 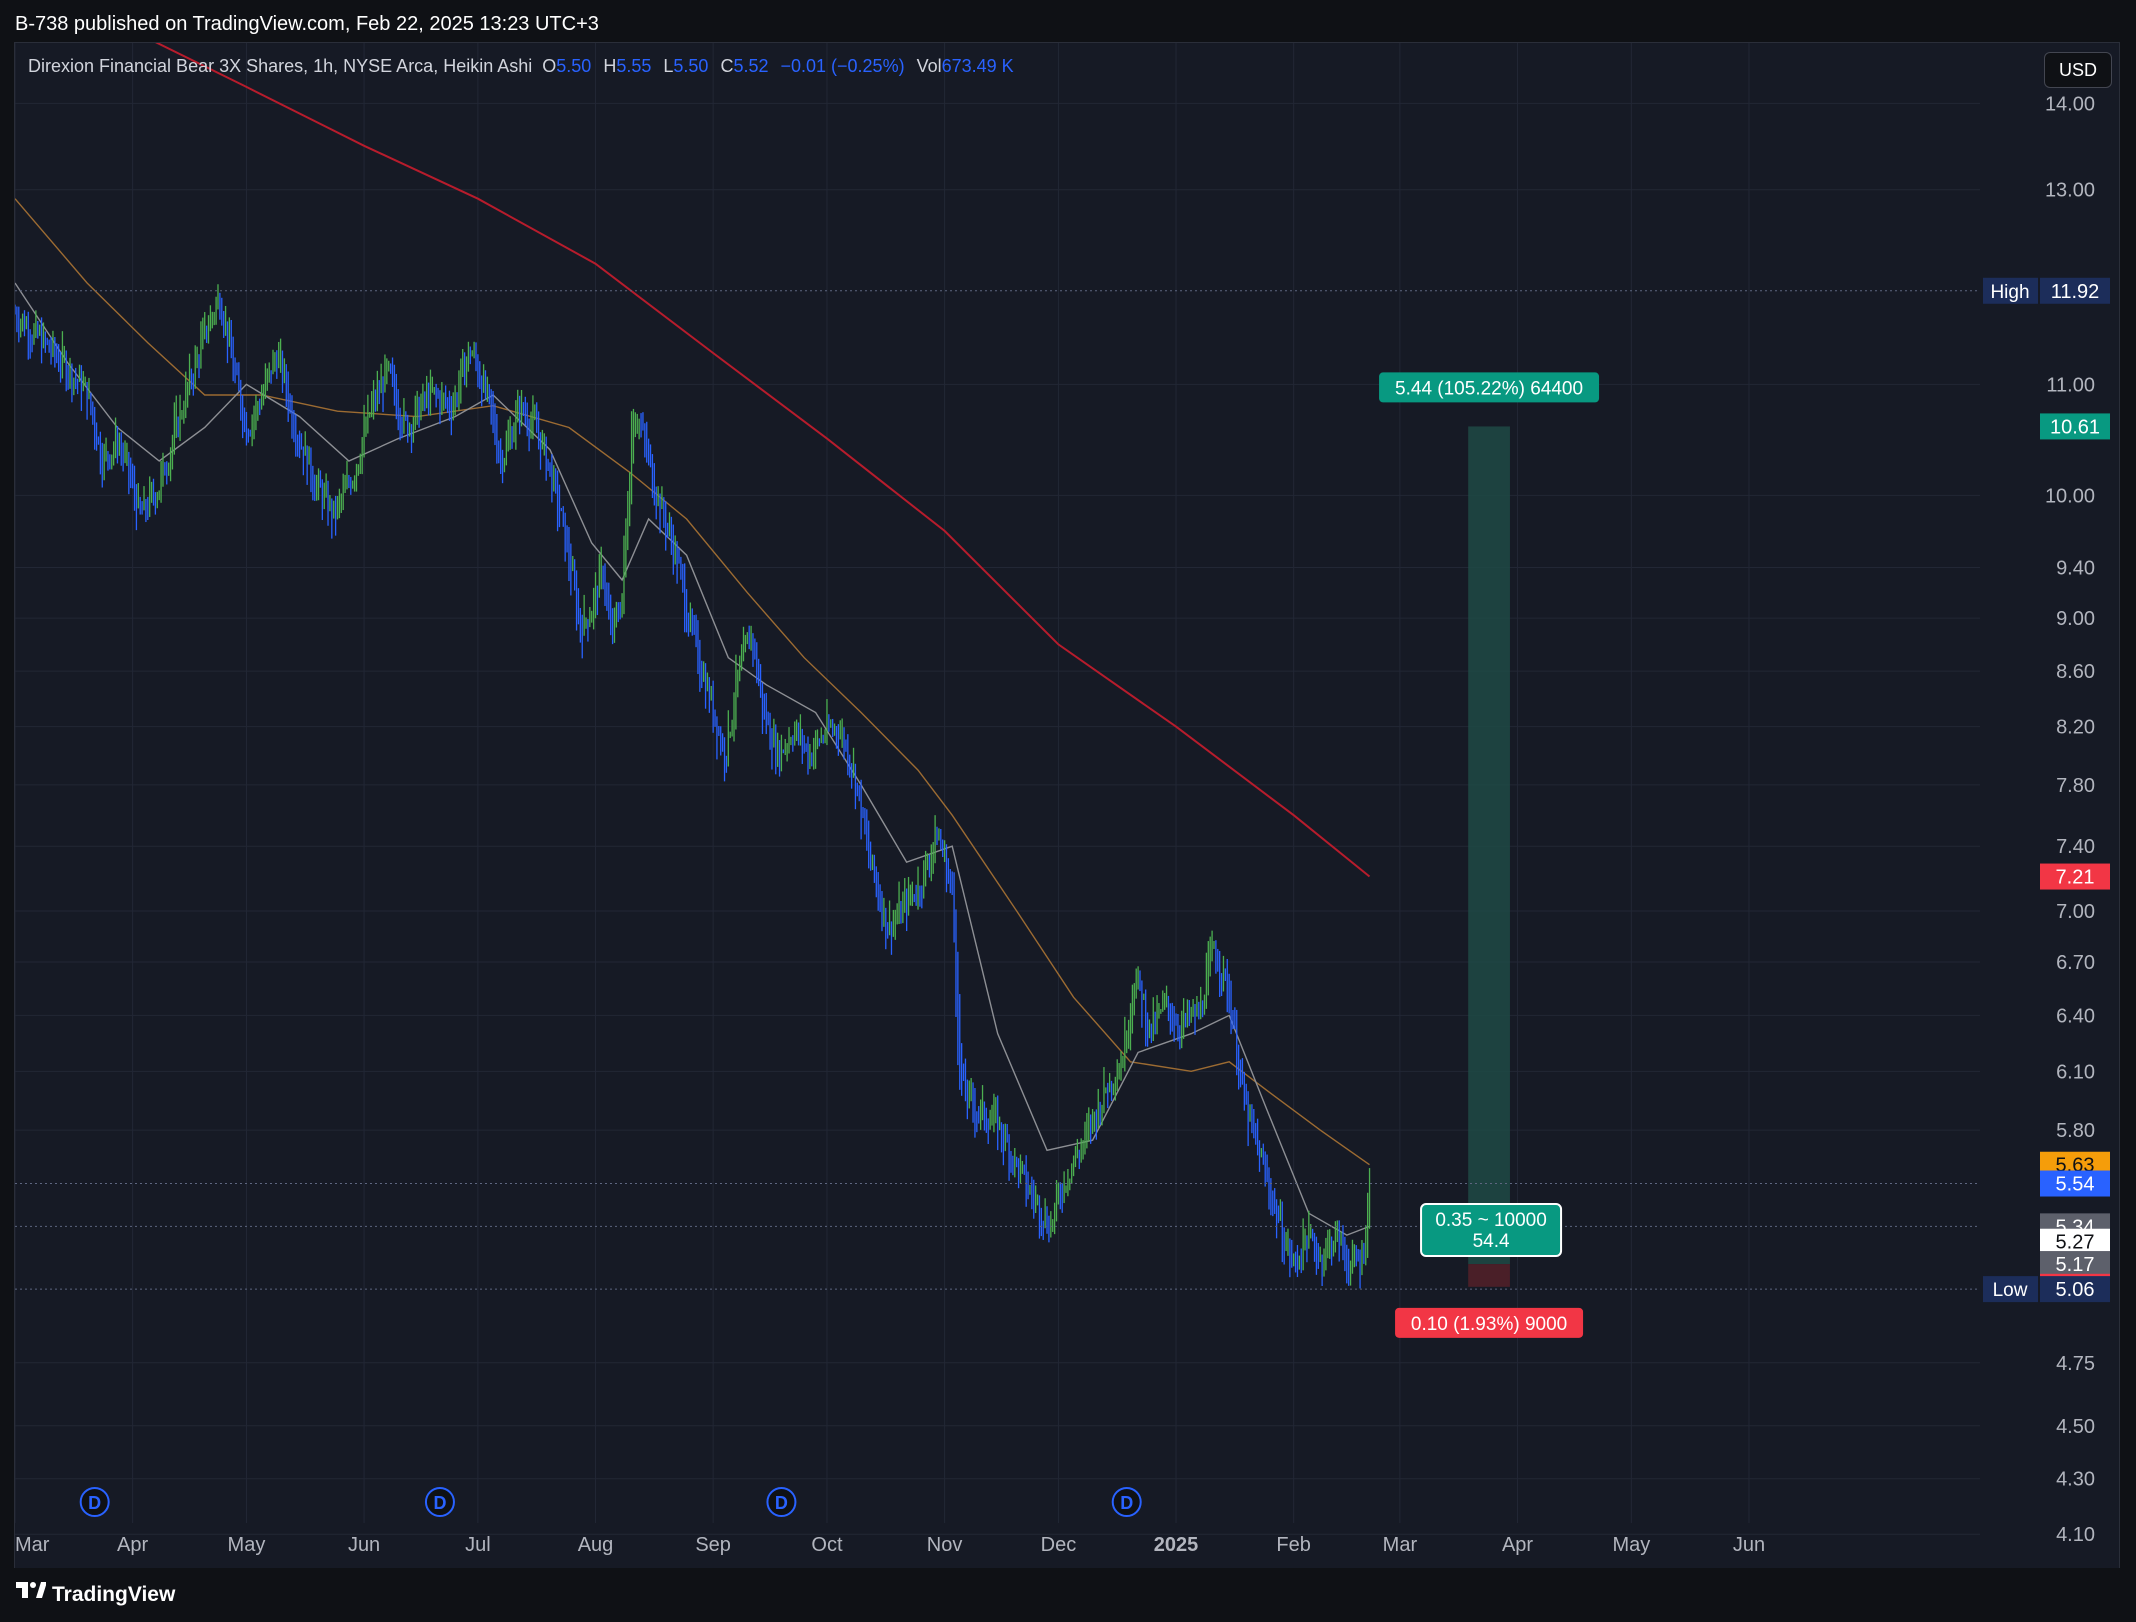 What do you see at coordinates (2075, 619) in the screenshot?
I see `price-tick-label: 9.00` at bounding box center [2075, 619].